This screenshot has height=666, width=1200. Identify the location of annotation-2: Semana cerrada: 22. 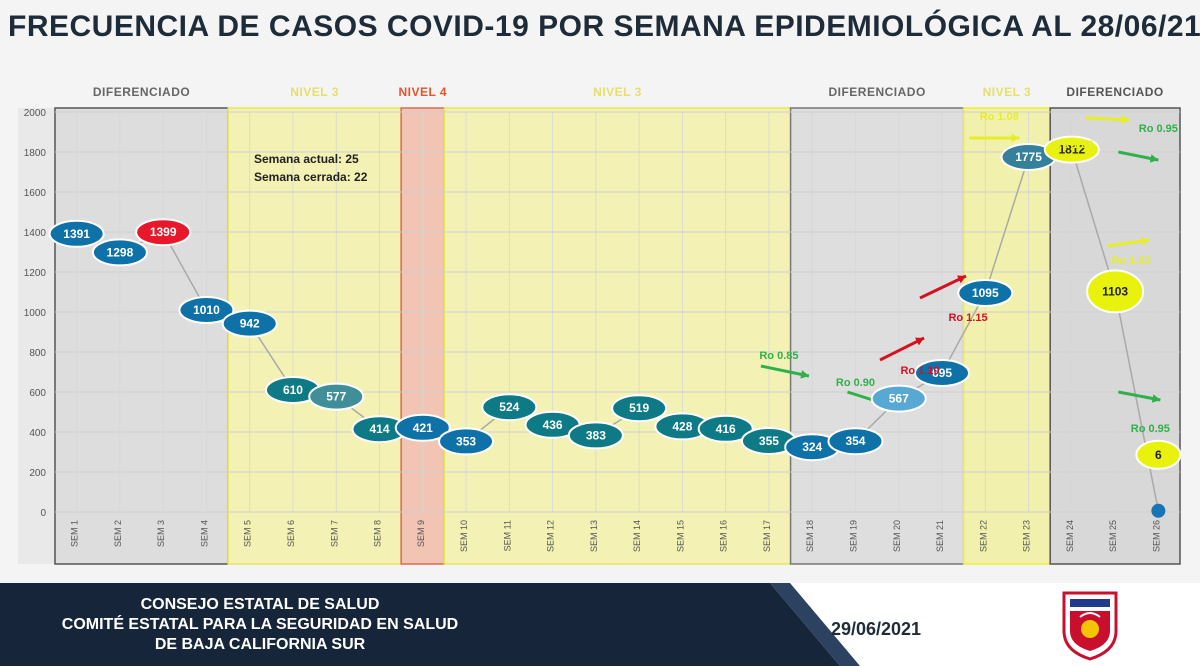
(311, 177).